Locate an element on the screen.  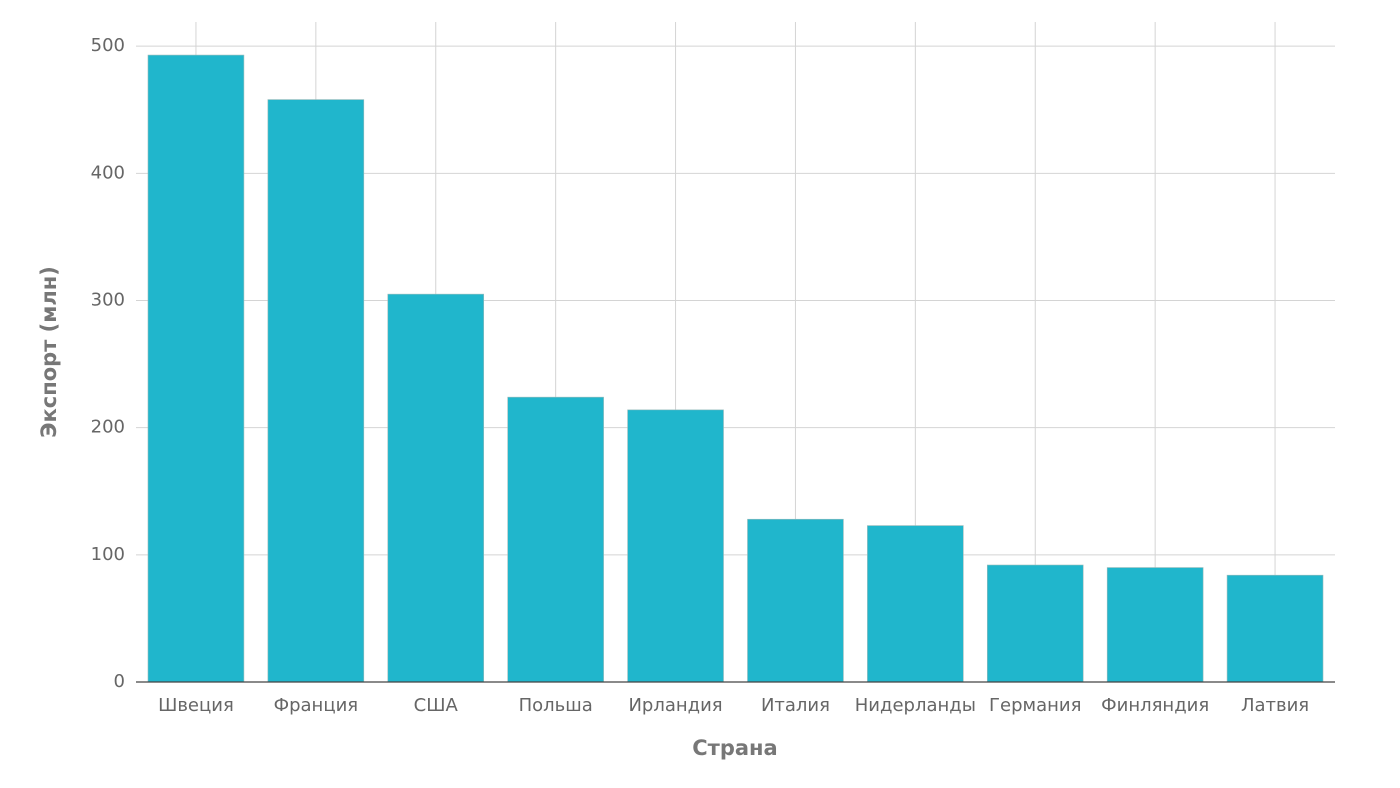
y-tick-label: 300 is located at coordinates (108, 299).